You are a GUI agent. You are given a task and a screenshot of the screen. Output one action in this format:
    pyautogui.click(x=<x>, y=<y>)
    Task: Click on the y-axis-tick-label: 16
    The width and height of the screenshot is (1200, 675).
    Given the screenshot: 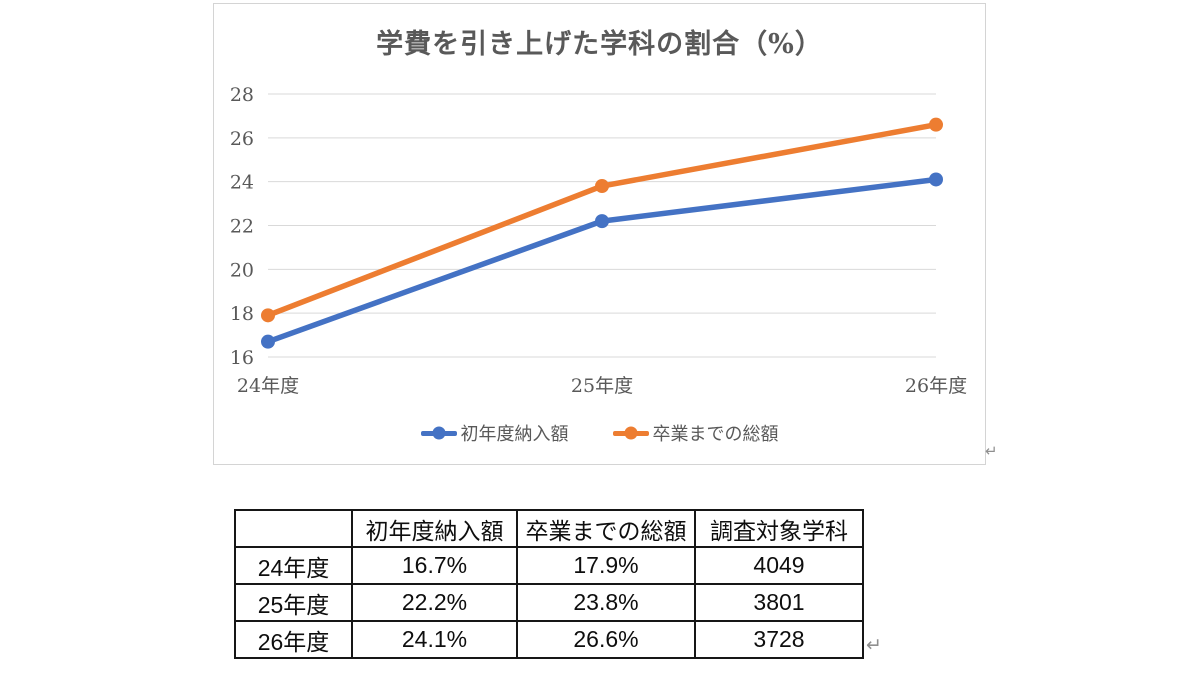 What is the action you would take?
    pyautogui.click(x=242, y=358)
    